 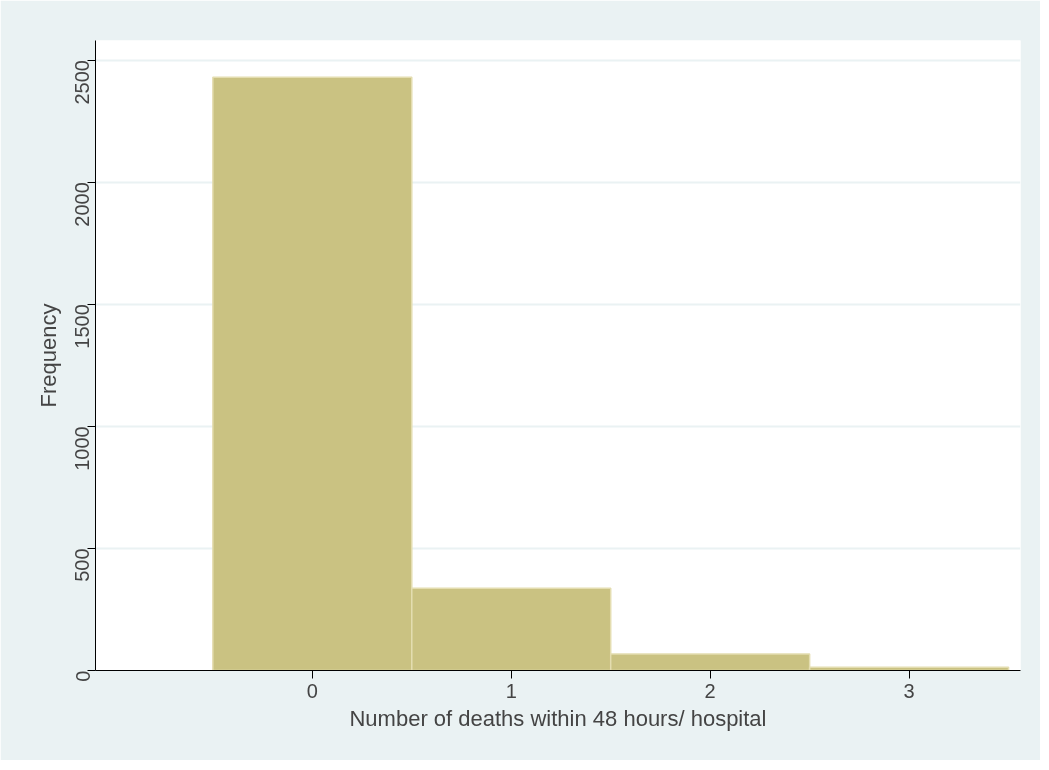 What do you see at coordinates (312, 690) in the screenshot?
I see `x-tick-label: 0` at bounding box center [312, 690].